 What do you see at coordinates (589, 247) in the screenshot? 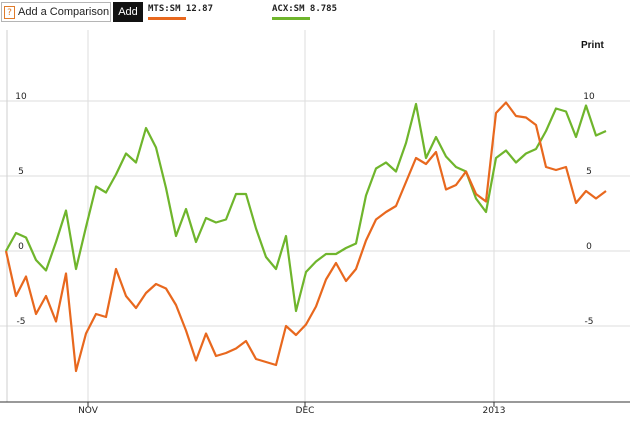
I see `y-tick-label-right: 0` at bounding box center [589, 247].